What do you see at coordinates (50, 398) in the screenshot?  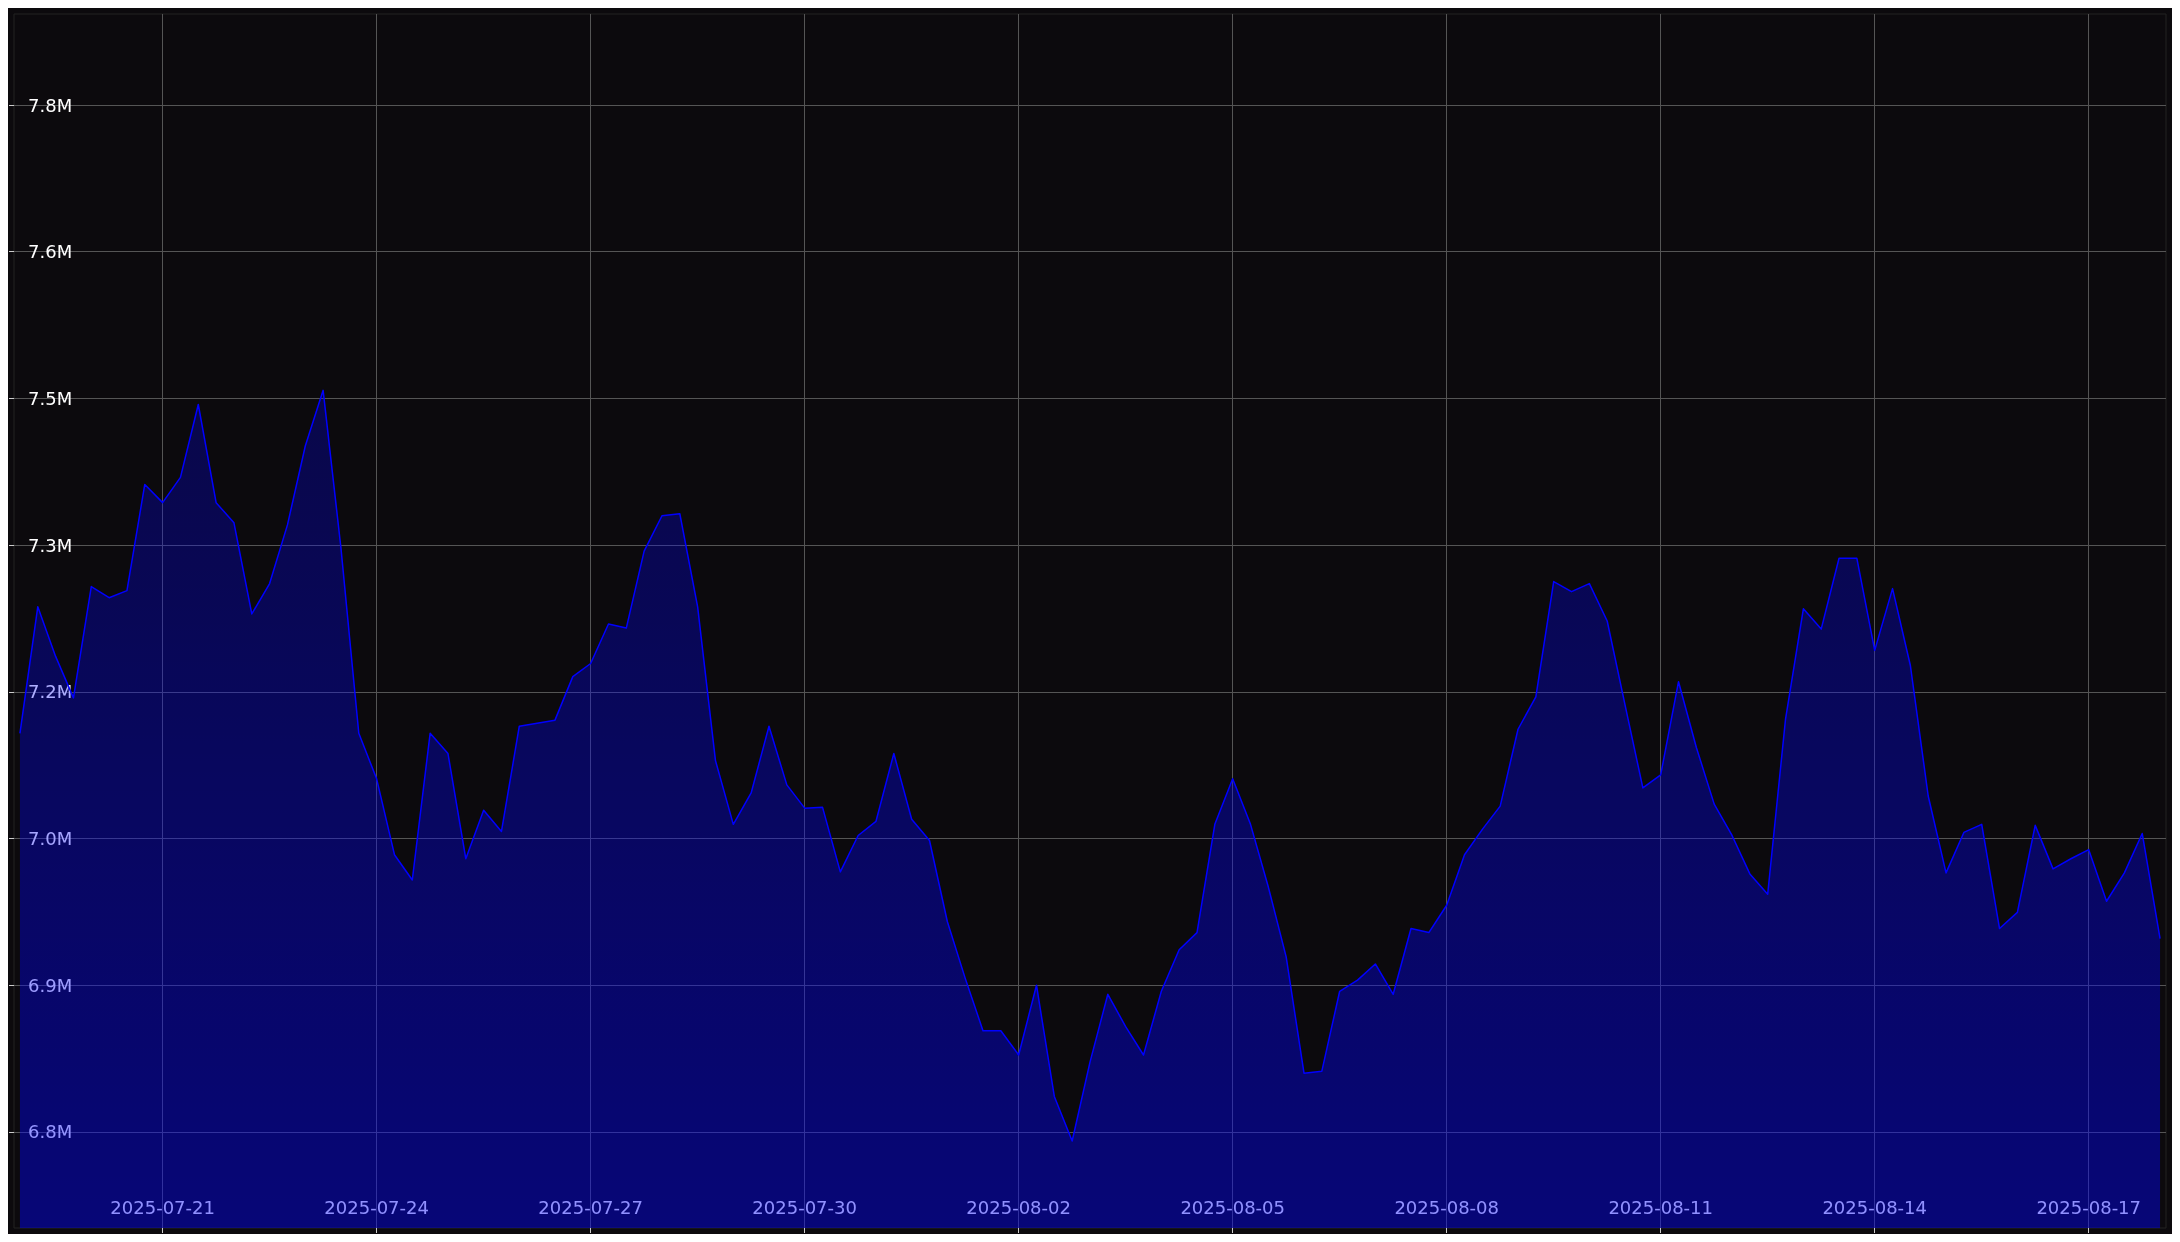 I see `y-tick-label: 7.5M` at bounding box center [50, 398].